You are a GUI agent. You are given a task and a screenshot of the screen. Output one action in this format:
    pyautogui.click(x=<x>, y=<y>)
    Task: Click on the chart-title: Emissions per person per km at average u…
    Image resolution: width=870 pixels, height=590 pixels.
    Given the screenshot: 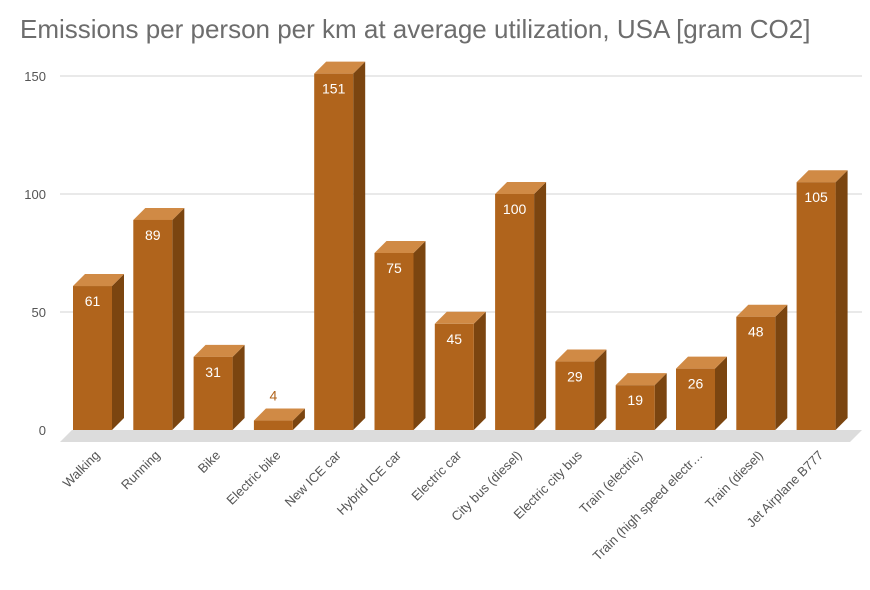 What is the action you would take?
    pyautogui.click(x=415, y=29)
    